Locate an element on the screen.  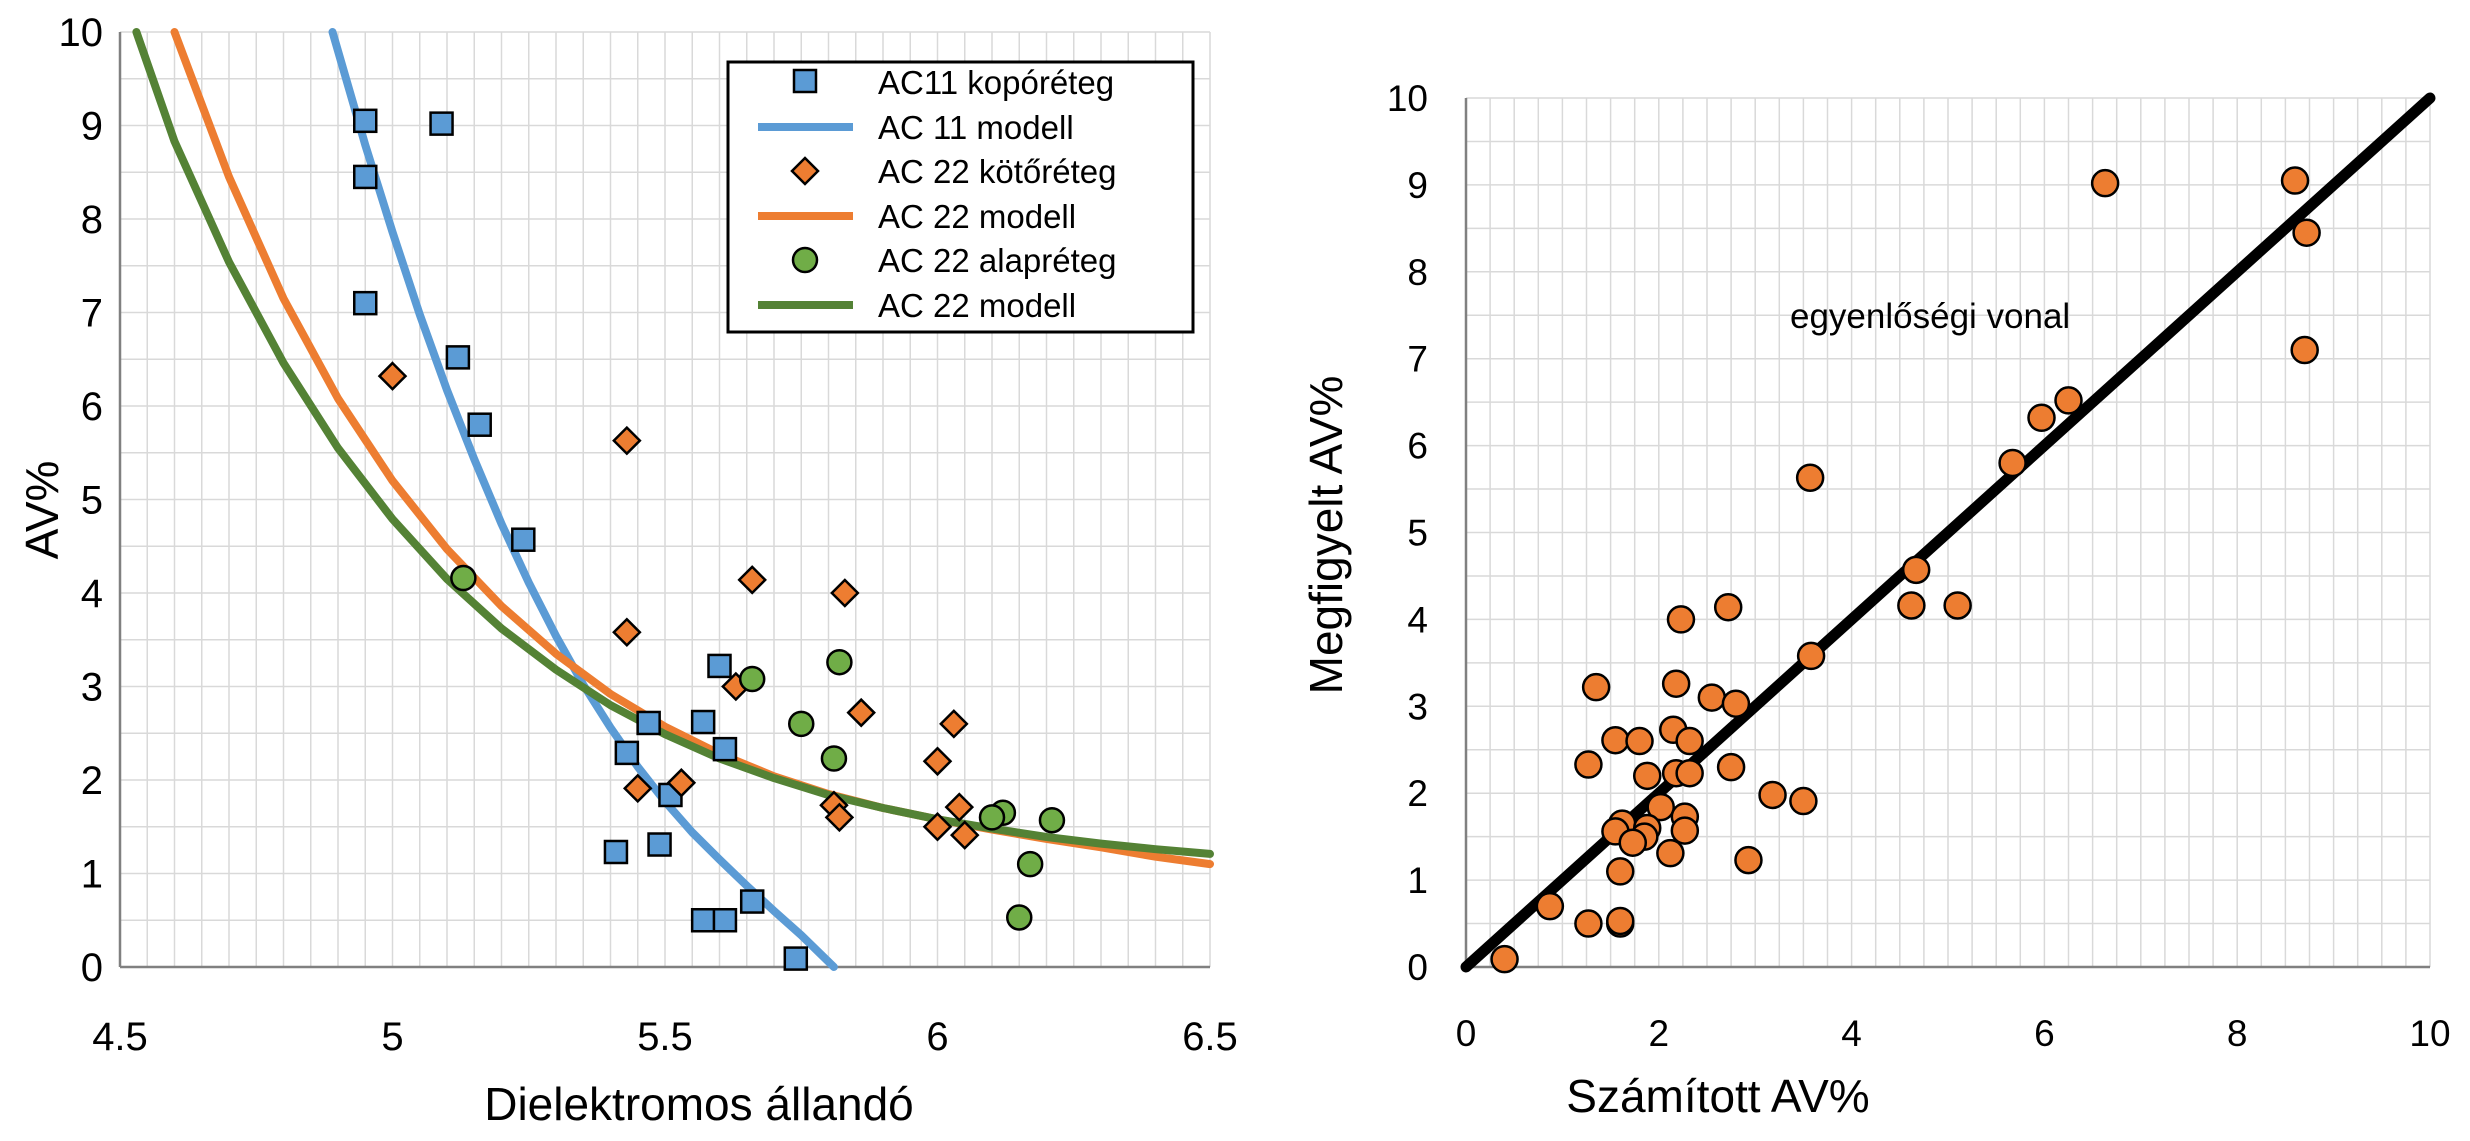
legend-entry-ac22-model-green: AC 22 modell is located at coordinates (917, 305).